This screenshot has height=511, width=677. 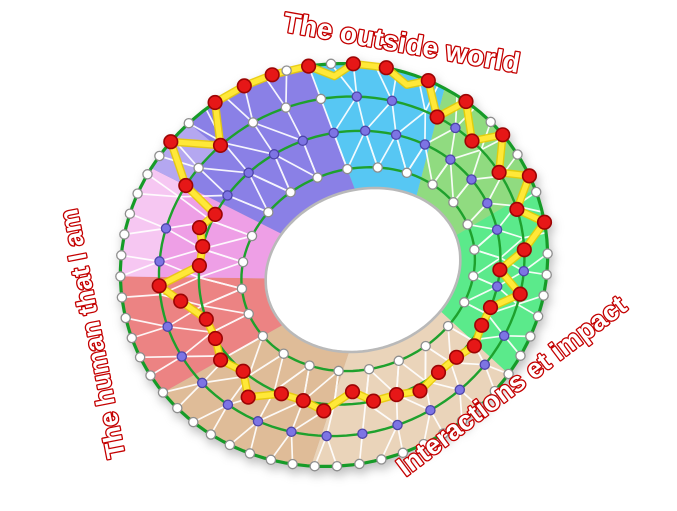 I want to click on label-human-that-i-am: The human that I am, so click(x=92, y=334).